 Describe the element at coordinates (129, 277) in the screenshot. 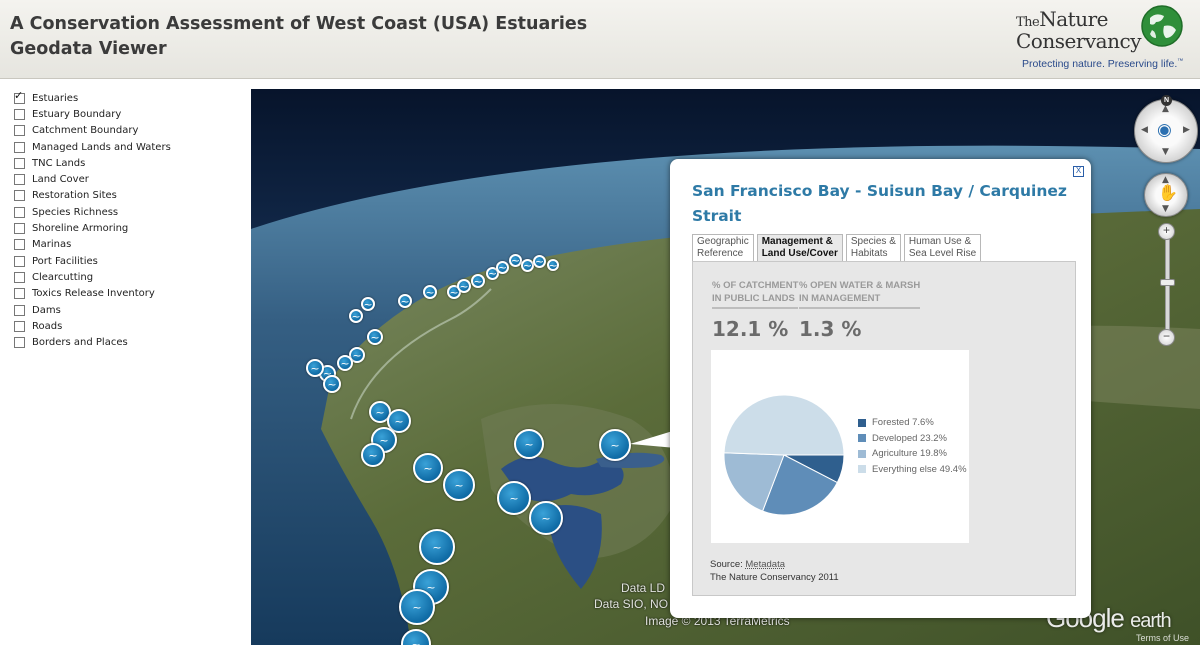

I see `layer-item: Clearcutting` at that location.